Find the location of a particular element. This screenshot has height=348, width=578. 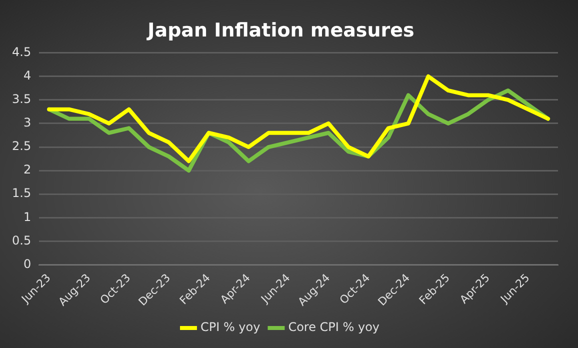

legend-label: CPI % yoy is located at coordinates (230, 327).